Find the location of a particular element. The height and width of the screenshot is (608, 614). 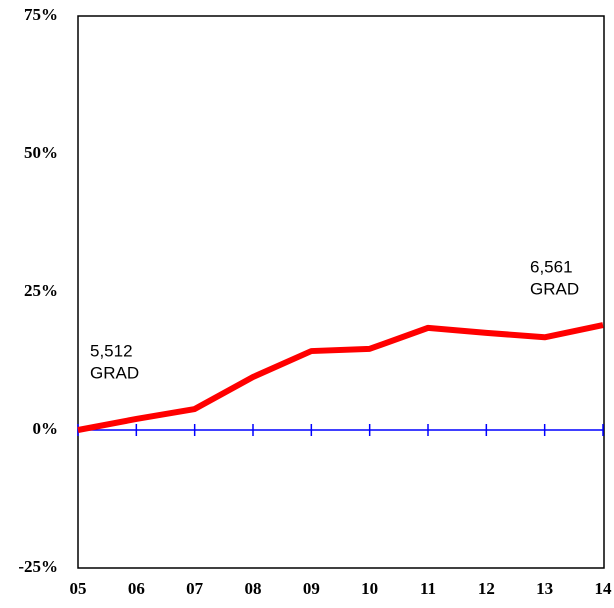

annotation: 6,561 is located at coordinates (551, 266).